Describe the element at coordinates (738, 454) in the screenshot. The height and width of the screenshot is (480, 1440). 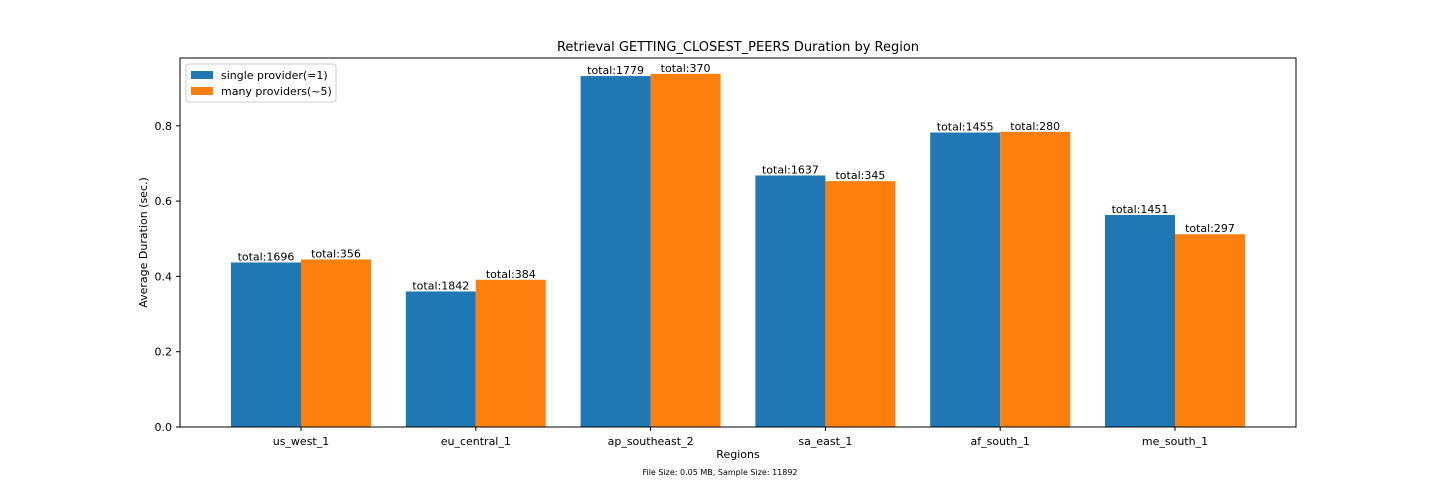
I see `x-axis-label: Regions` at that location.